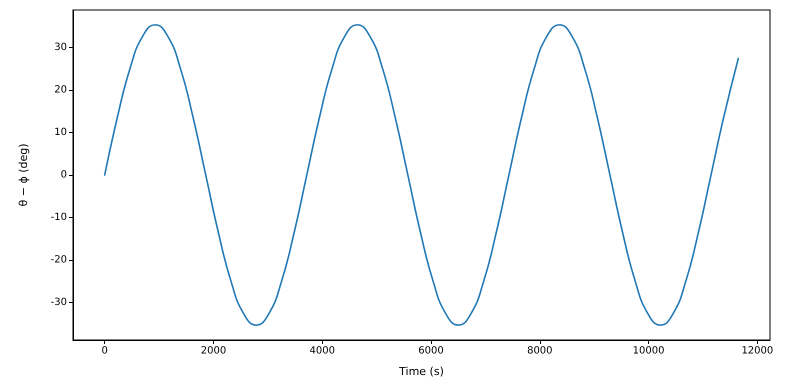 The image size is (788, 390). Describe the element at coordinates (60, 90) in the screenshot. I see `y-tick-label: 20` at that location.